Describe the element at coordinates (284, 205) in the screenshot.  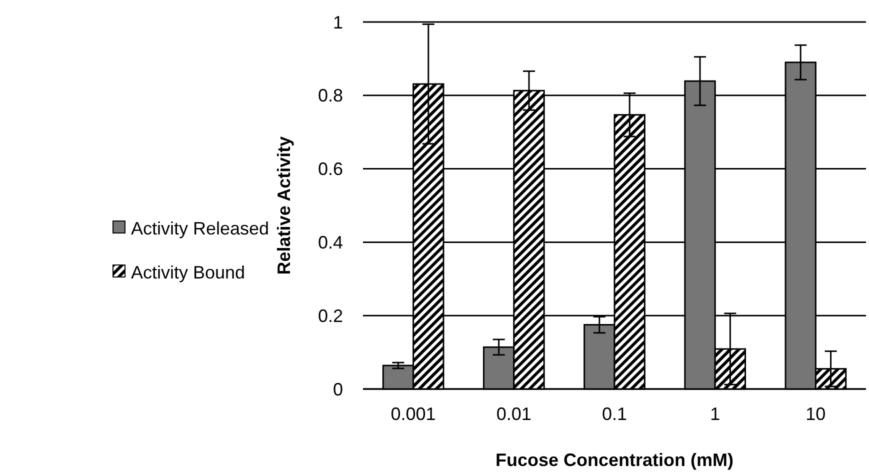
I see `y-axis-title: Relative Activity` at that location.